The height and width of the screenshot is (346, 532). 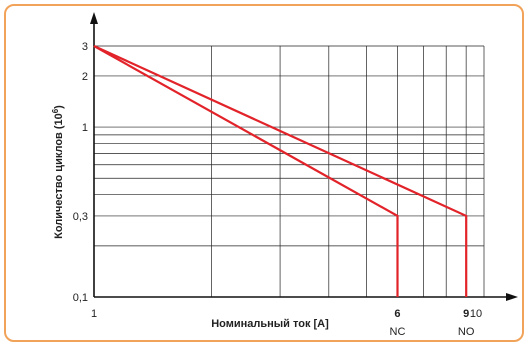 I want to click on x-tick-label-10: 10, so click(x=476, y=314).